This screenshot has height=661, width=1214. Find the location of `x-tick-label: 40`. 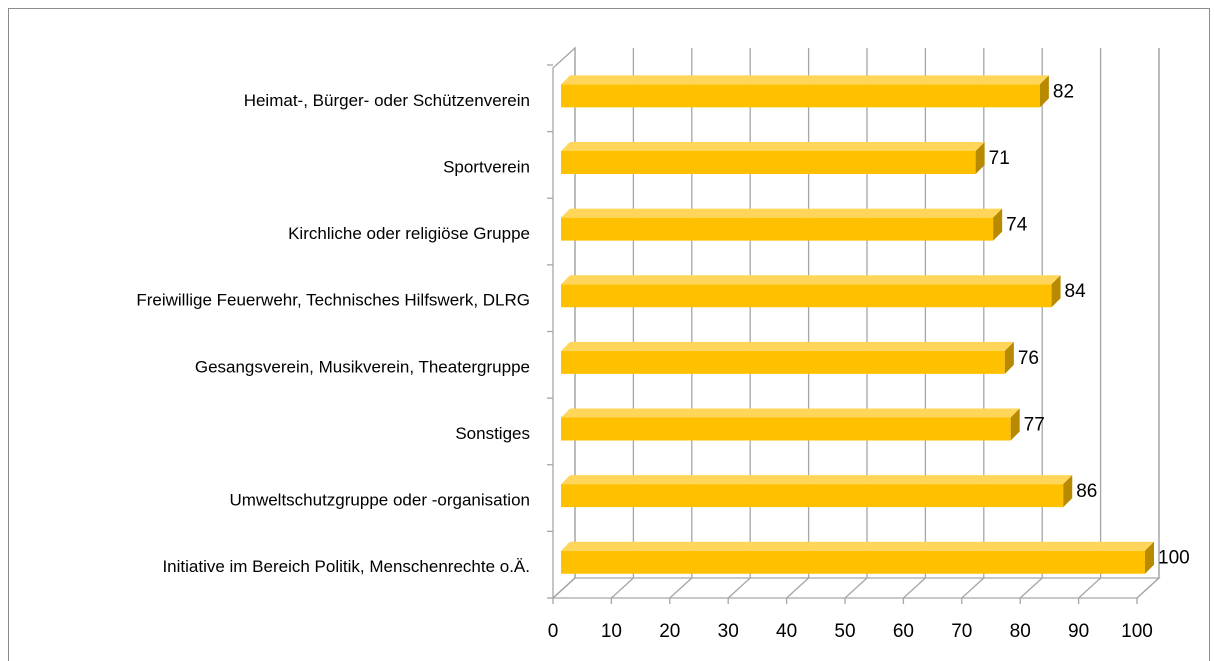

x-tick-label: 40 is located at coordinates (786, 631).